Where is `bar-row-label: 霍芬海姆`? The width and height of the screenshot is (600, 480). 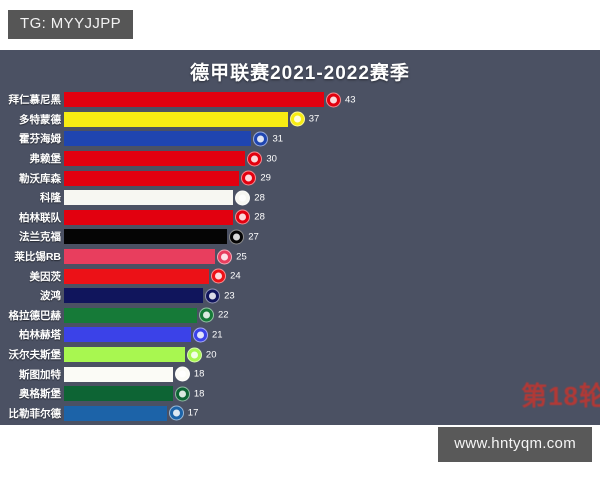
bar-row-label: 霍芬海姆 is located at coordinates (40, 139).